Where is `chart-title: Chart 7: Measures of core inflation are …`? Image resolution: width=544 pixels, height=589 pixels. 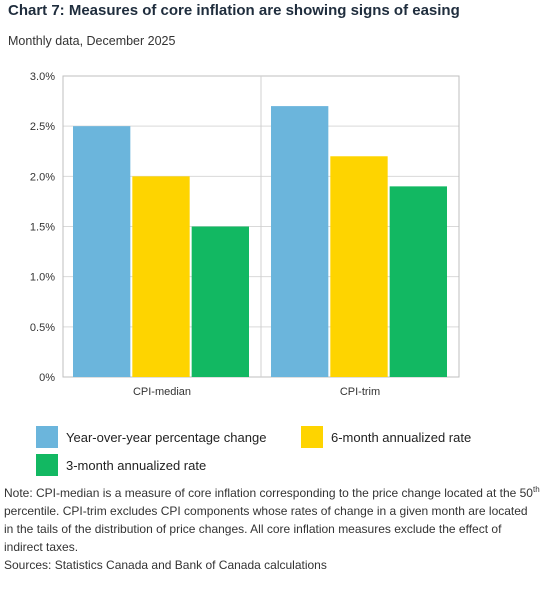
chart-title: Chart 7: Measures of core inflation are … is located at coordinates (234, 10).